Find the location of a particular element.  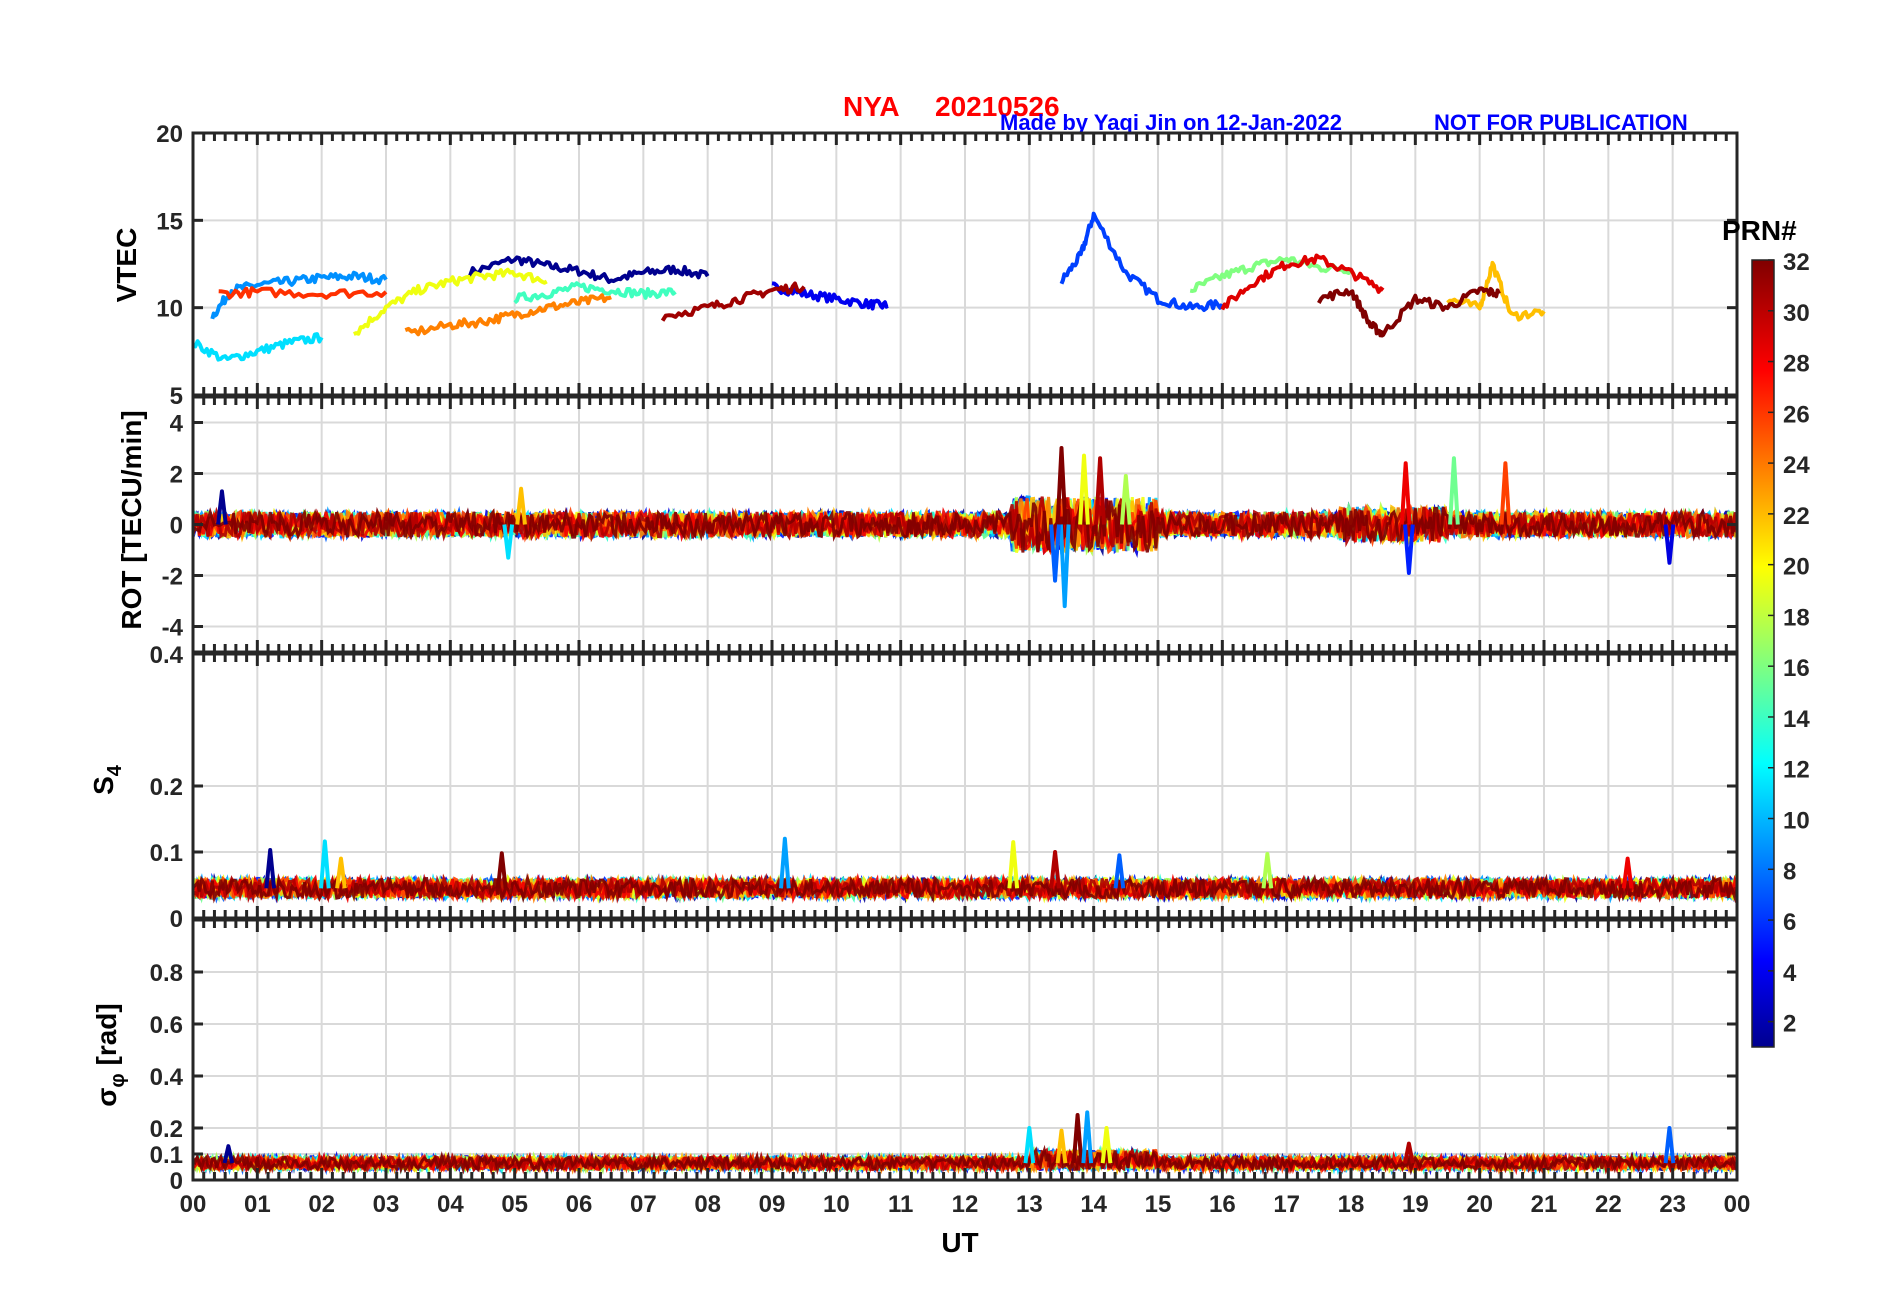

colorbar-tick-label: 8 is located at coordinates (1789, 871).